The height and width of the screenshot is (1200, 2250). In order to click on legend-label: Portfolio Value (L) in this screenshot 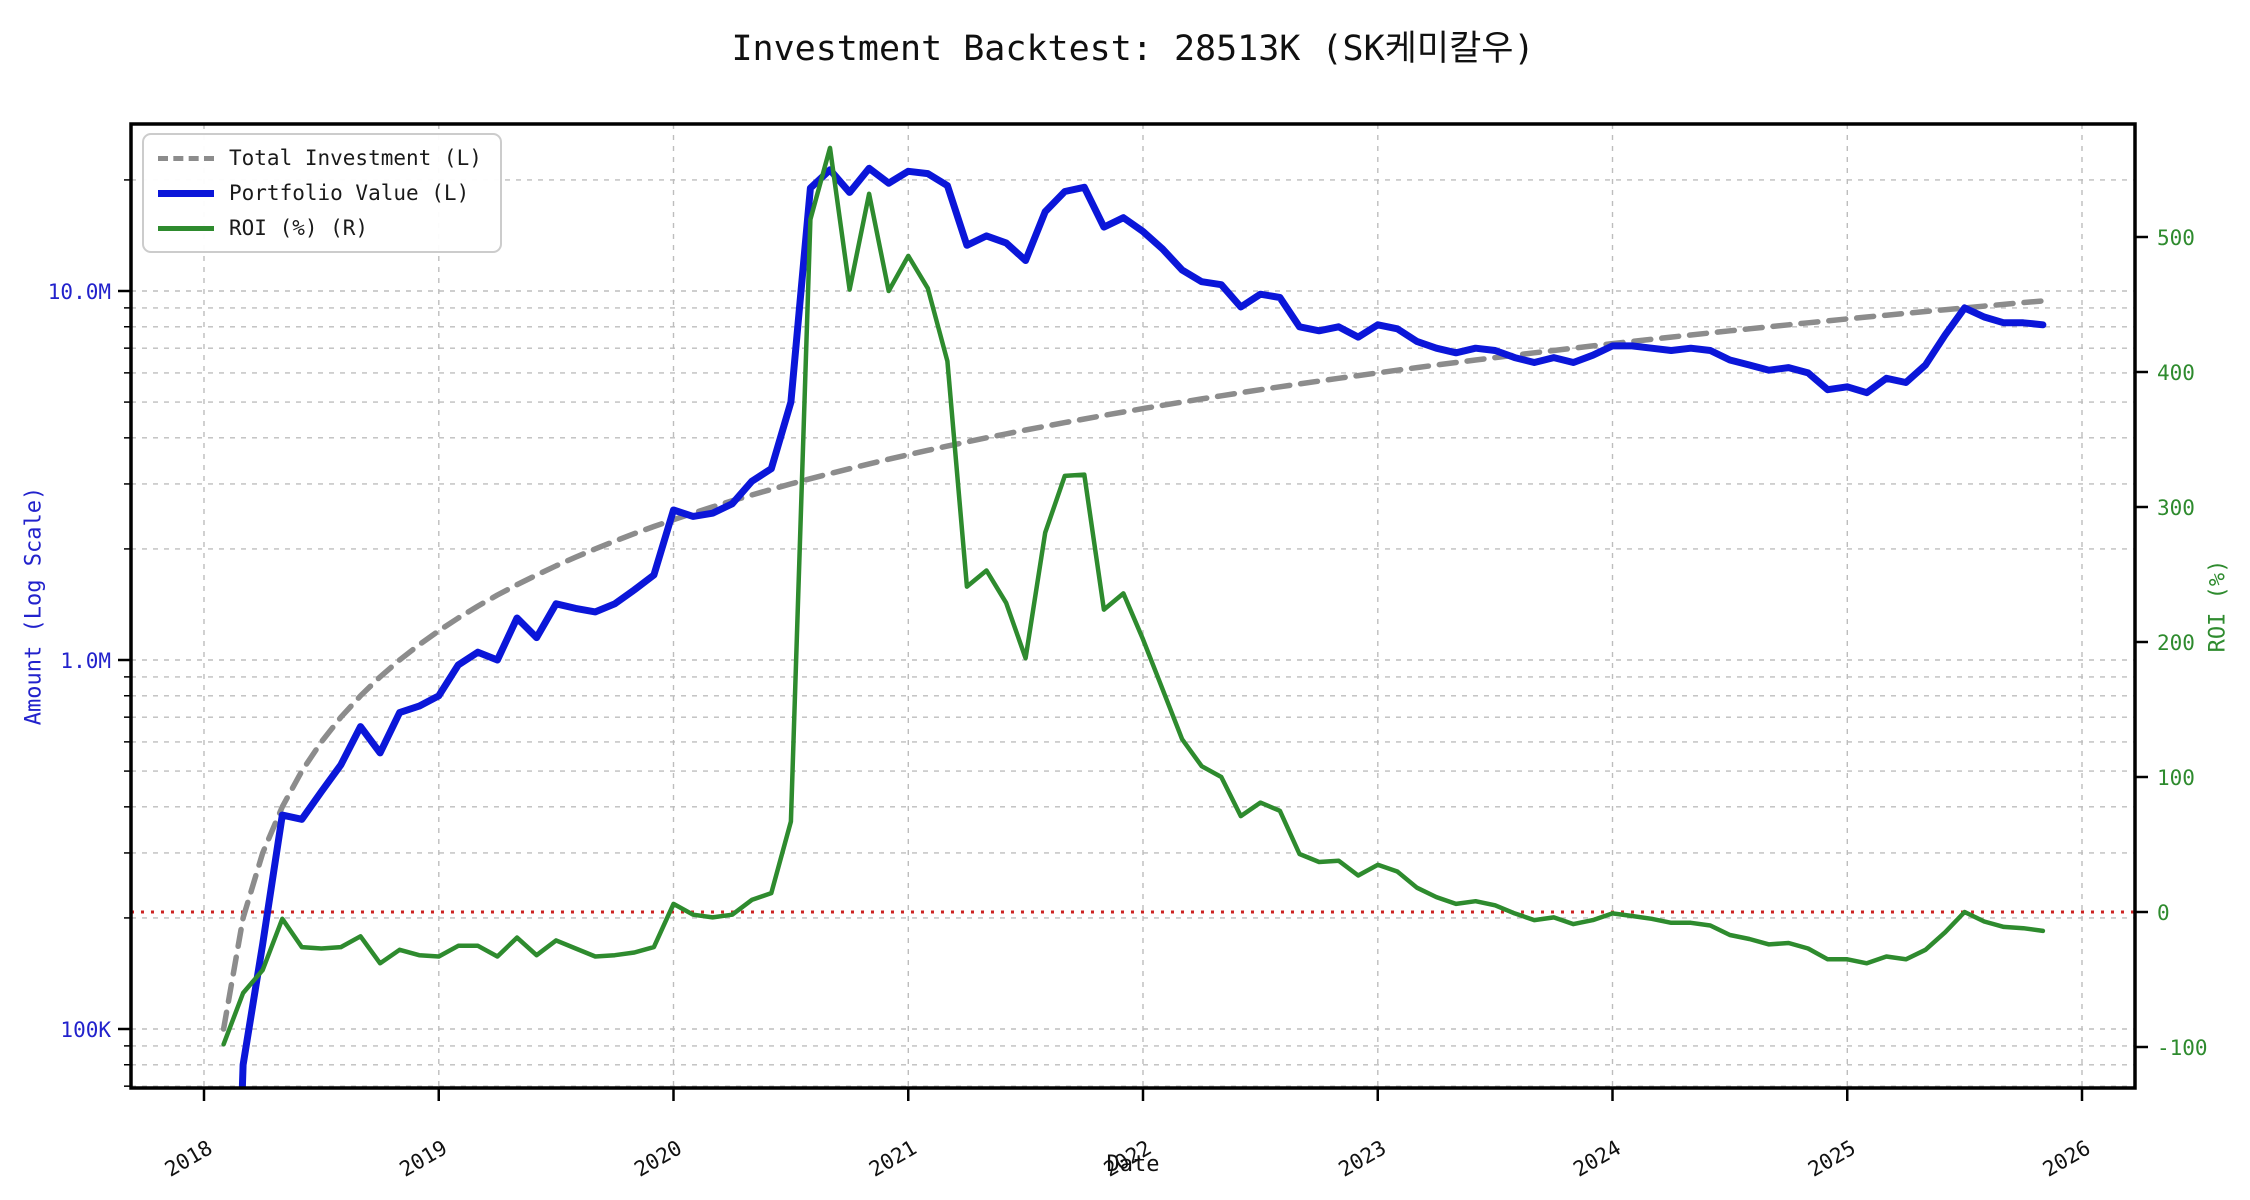, I will do `click(349, 193)`.